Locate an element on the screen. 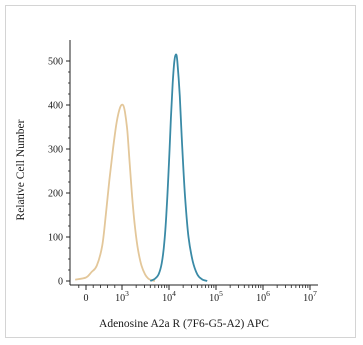 This screenshot has width=363, height=345. y-tick-label: 300 is located at coordinates (55, 150).